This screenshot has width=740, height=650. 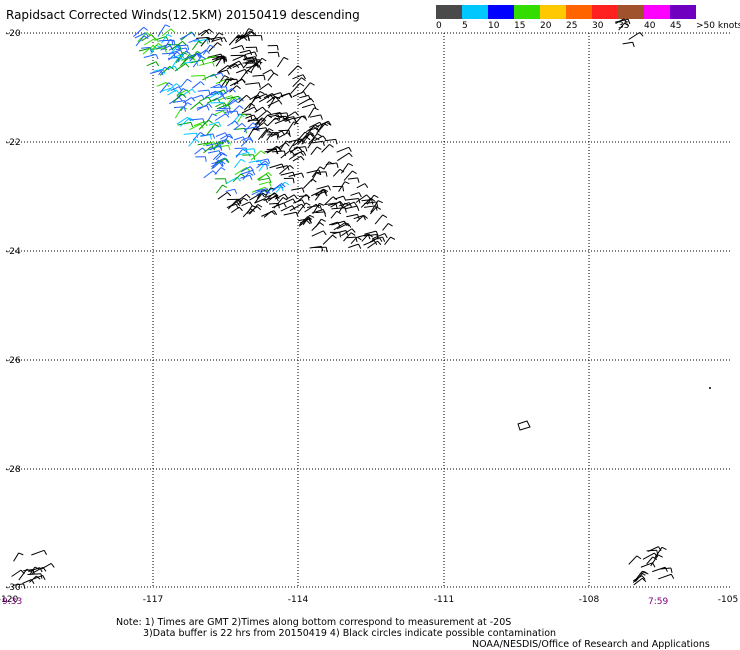 I want to click on lat-label: -22, so click(x=13, y=143).